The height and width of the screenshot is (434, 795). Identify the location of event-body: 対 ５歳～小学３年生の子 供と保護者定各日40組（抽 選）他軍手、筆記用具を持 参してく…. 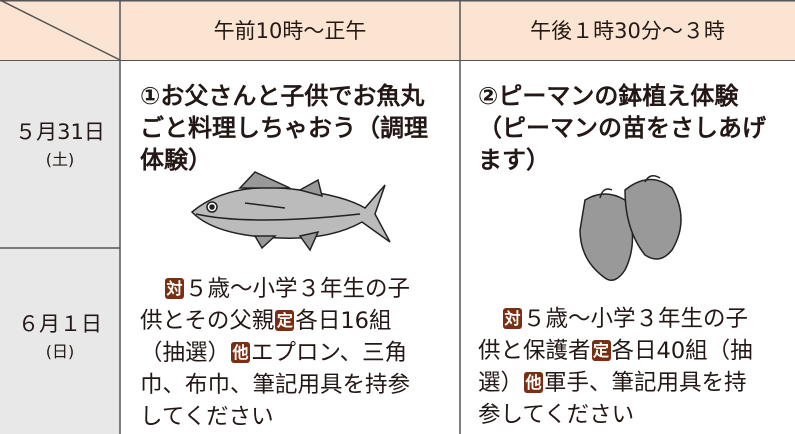
(615, 367).